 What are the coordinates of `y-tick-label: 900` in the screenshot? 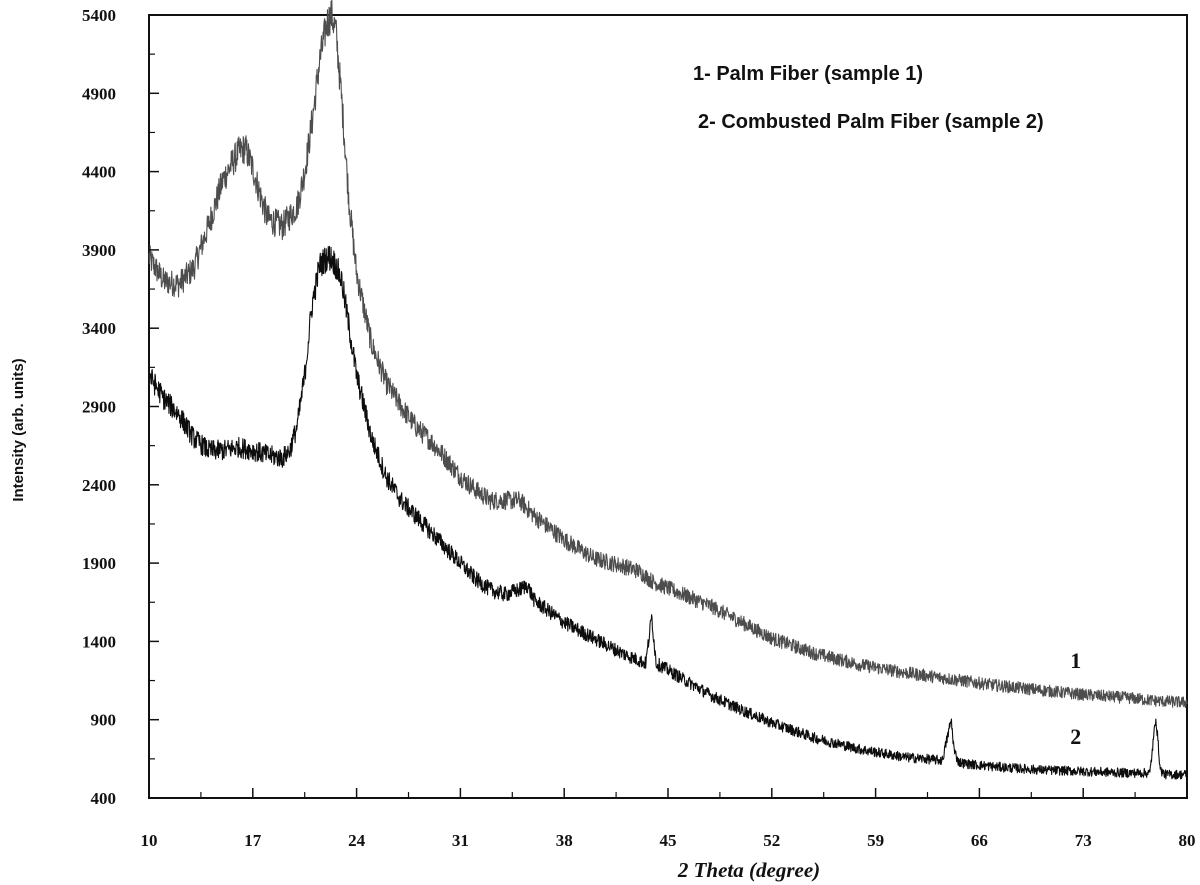 It's located at (104, 720).